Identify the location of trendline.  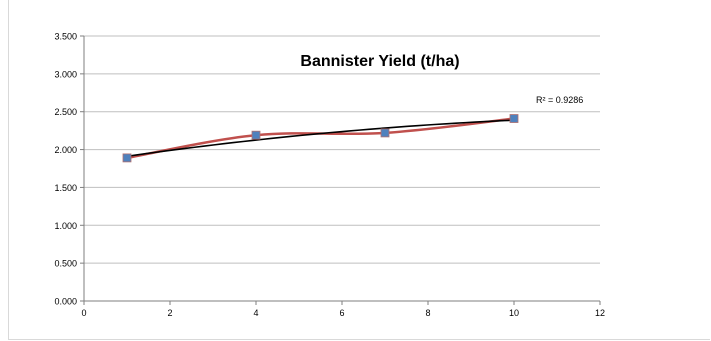
(320, 138).